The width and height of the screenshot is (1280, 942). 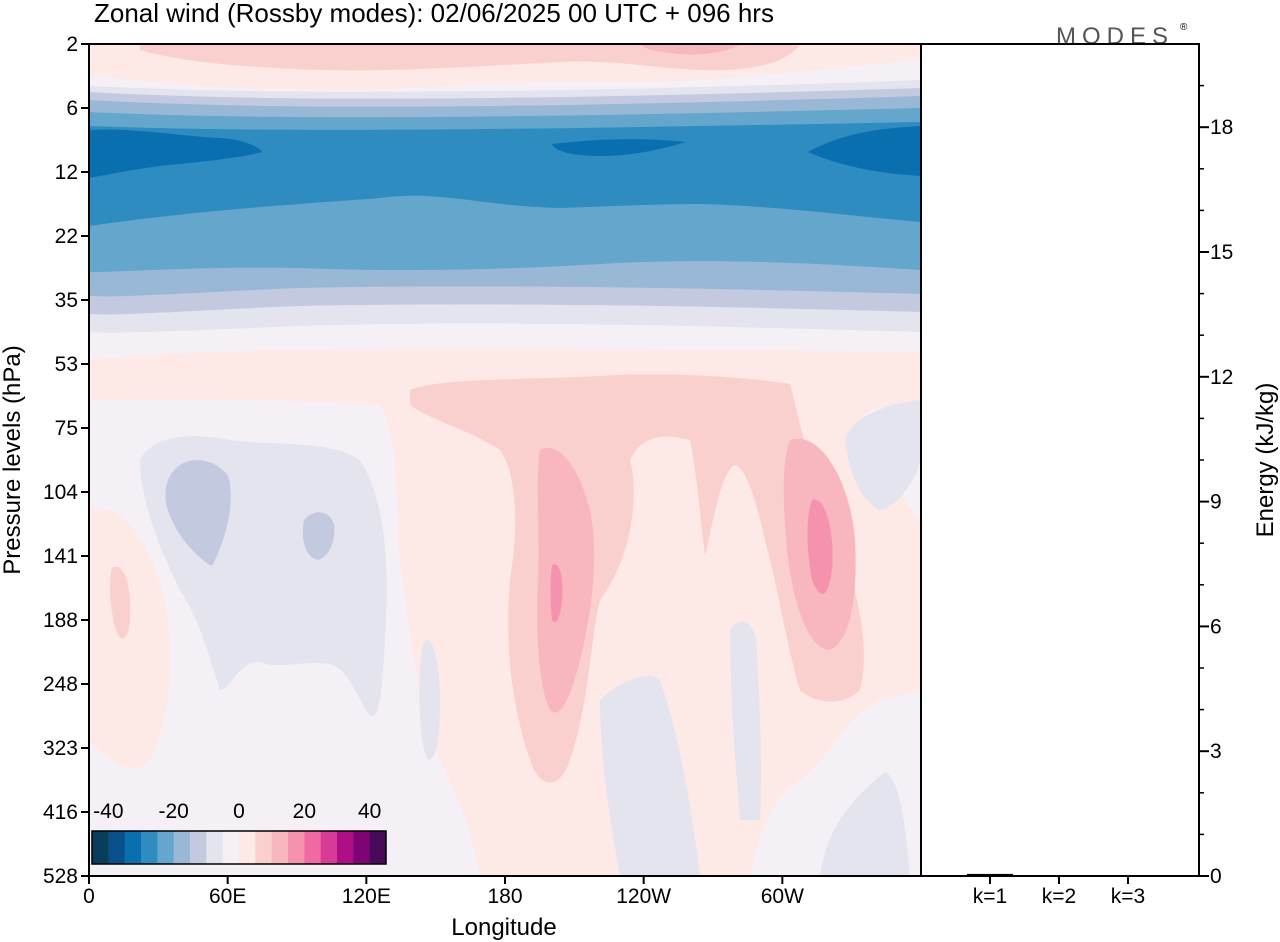 I want to click on energy-x-tick-label: k=1, so click(x=990, y=896).